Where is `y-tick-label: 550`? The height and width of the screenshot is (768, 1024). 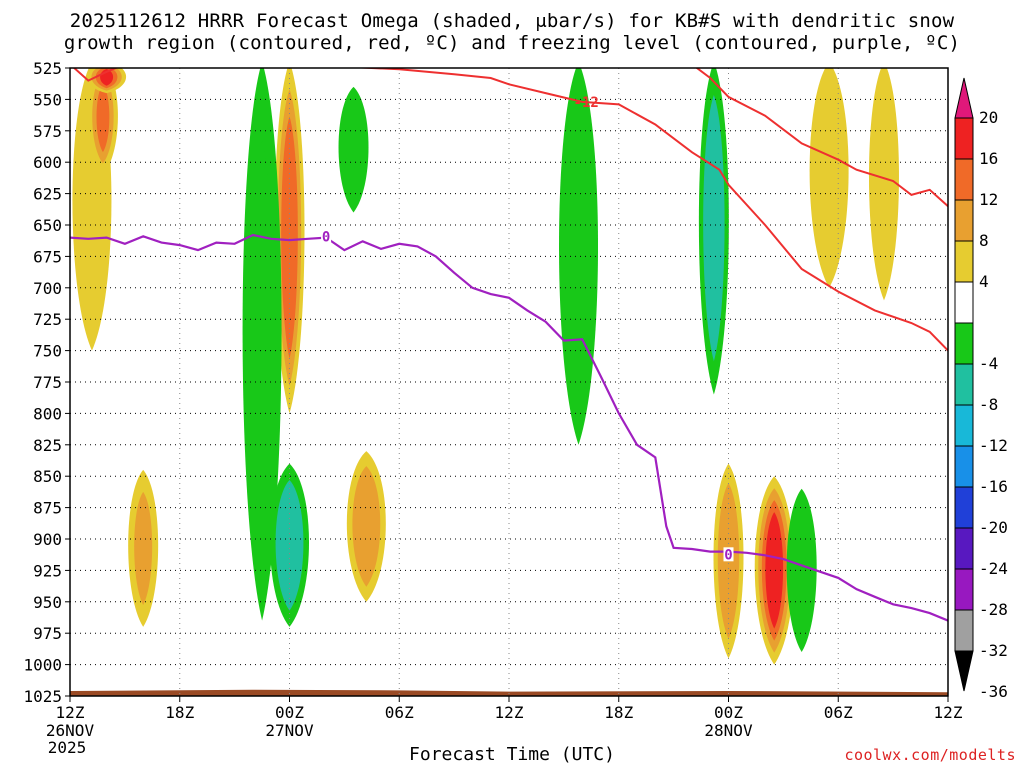
y-tick-label: 550 is located at coordinates (47, 99).